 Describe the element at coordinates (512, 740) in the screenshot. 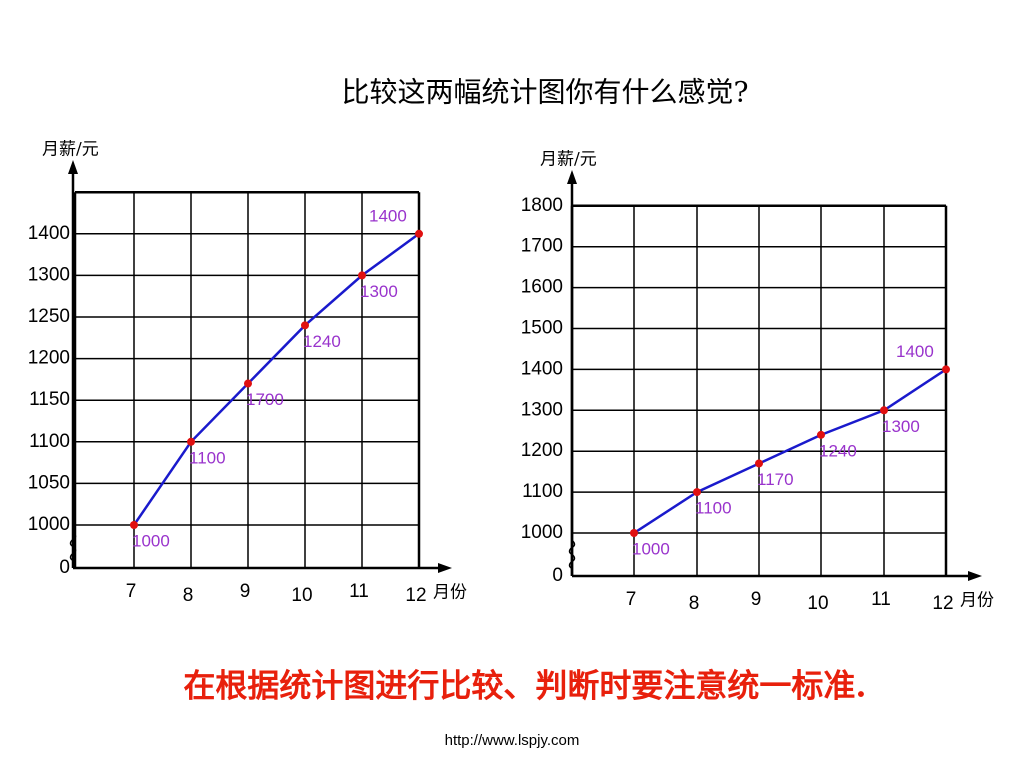

I see `footer-url: http://www.lspjy.com` at that location.